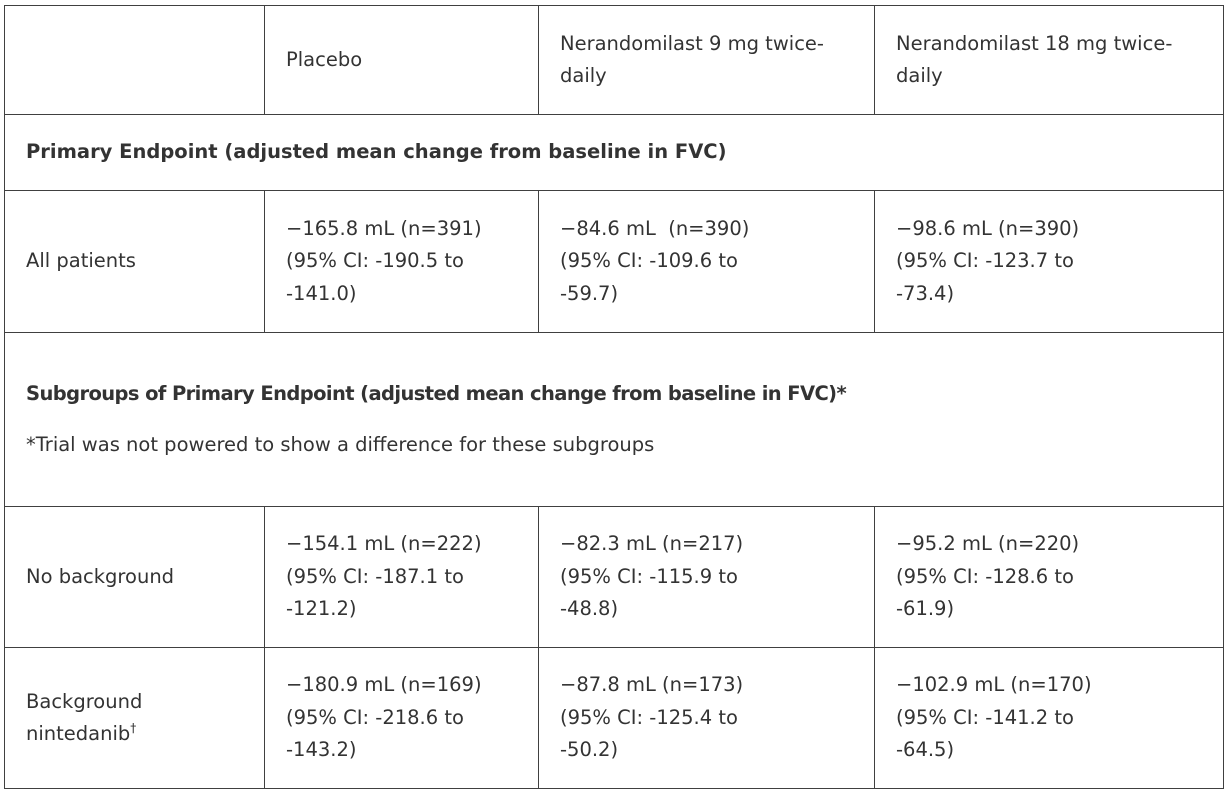 This screenshot has height=795, width=1230. I want to click on ci-line: (95% CI: -218.6 to, so click(375, 717).